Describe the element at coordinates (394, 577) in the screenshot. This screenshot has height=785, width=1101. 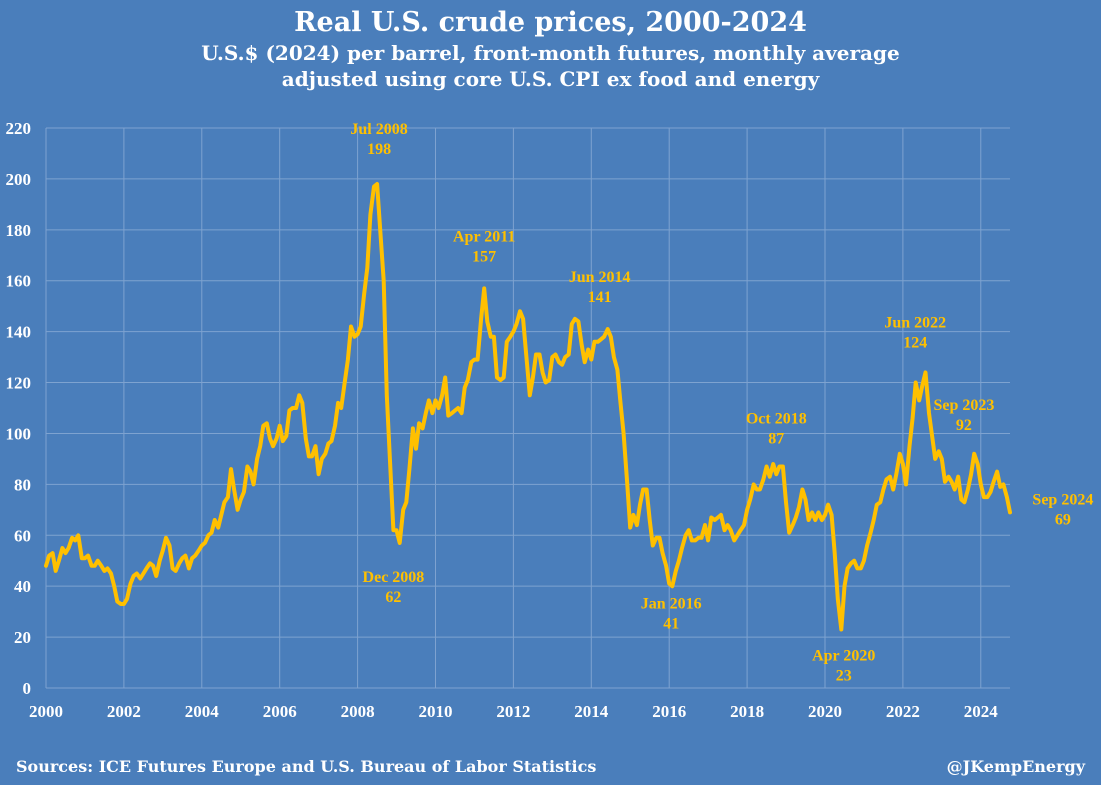
I see `annotation-date: Dec 2008` at that location.